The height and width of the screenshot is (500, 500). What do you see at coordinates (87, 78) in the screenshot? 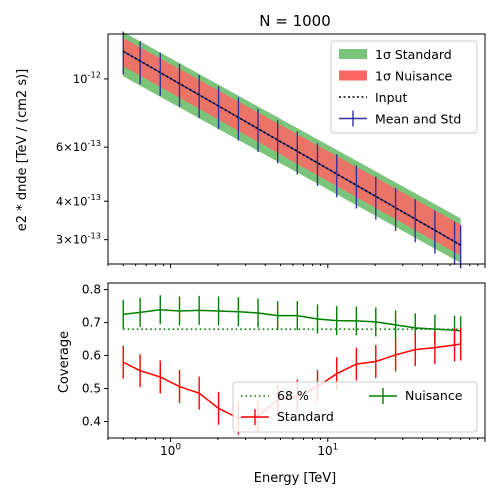
I see `y-tick-label: 10-12` at bounding box center [87, 78].